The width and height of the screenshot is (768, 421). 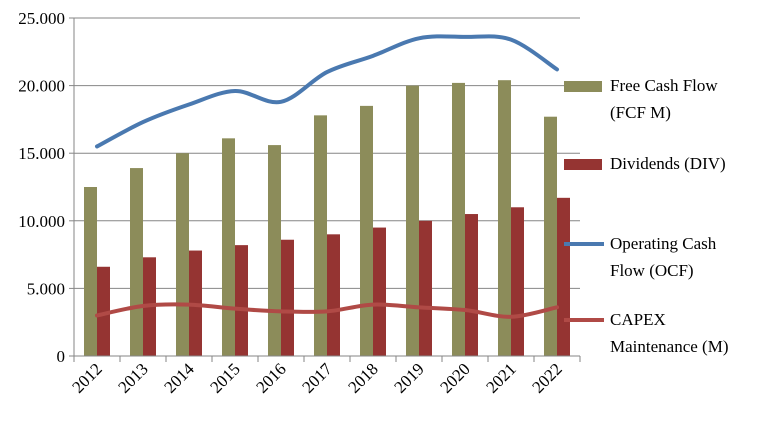 What do you see at coordinates (333, 295) in the screenshot?
I see `bar-div-2017` at bounding box center [333, 295].